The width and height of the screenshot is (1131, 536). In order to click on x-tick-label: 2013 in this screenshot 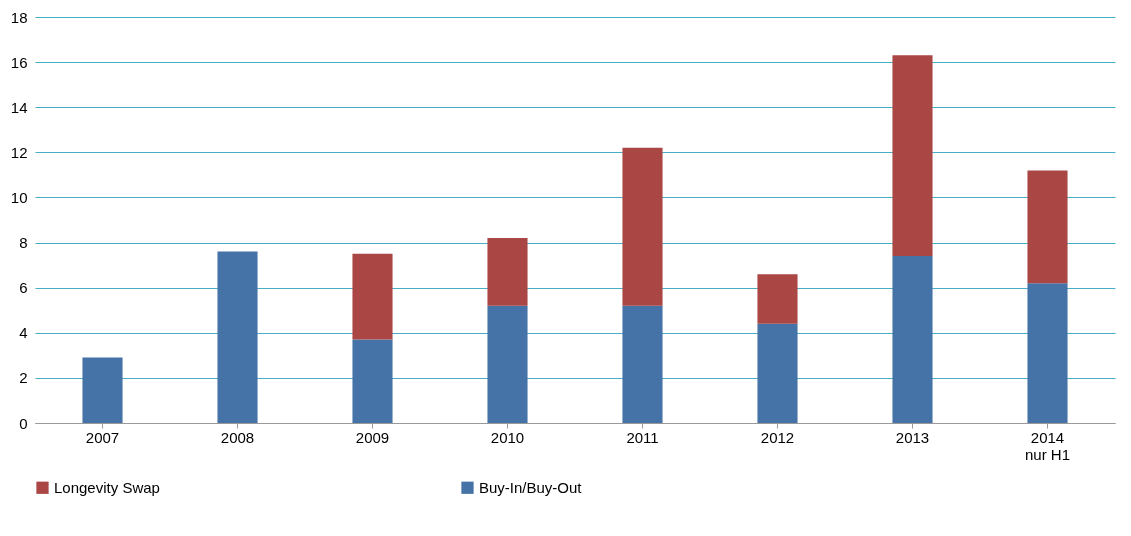, I will do `click(912, 437)`.